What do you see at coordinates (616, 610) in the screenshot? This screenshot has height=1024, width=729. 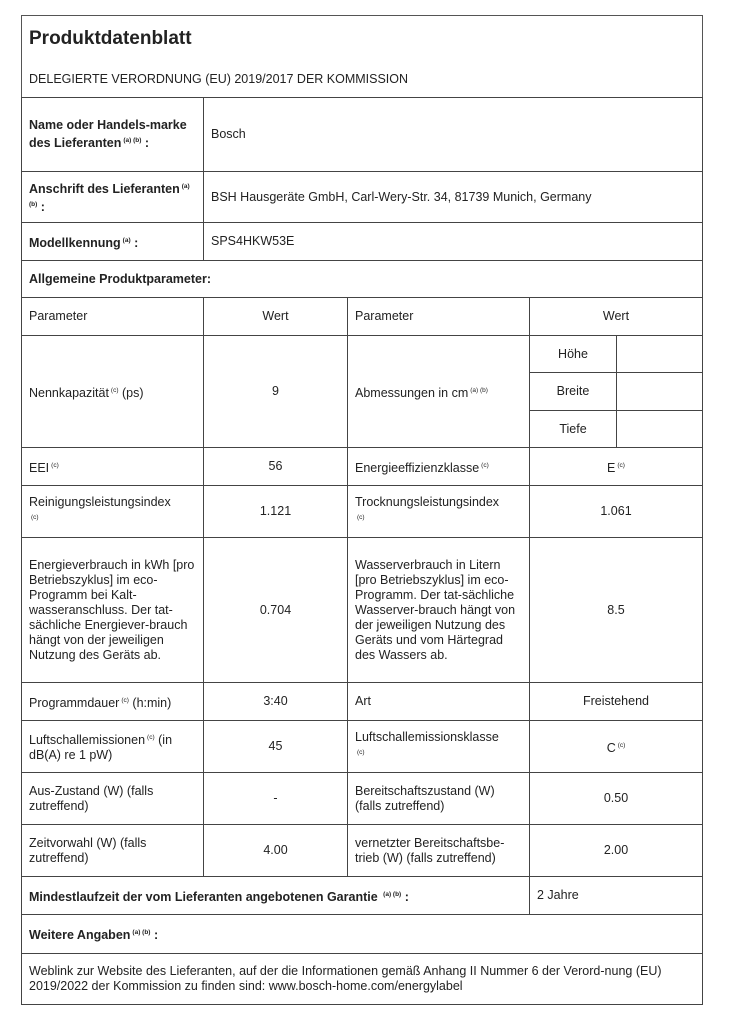 I see `water-consumption-value: 8.5` at bounding box center [616, 610].